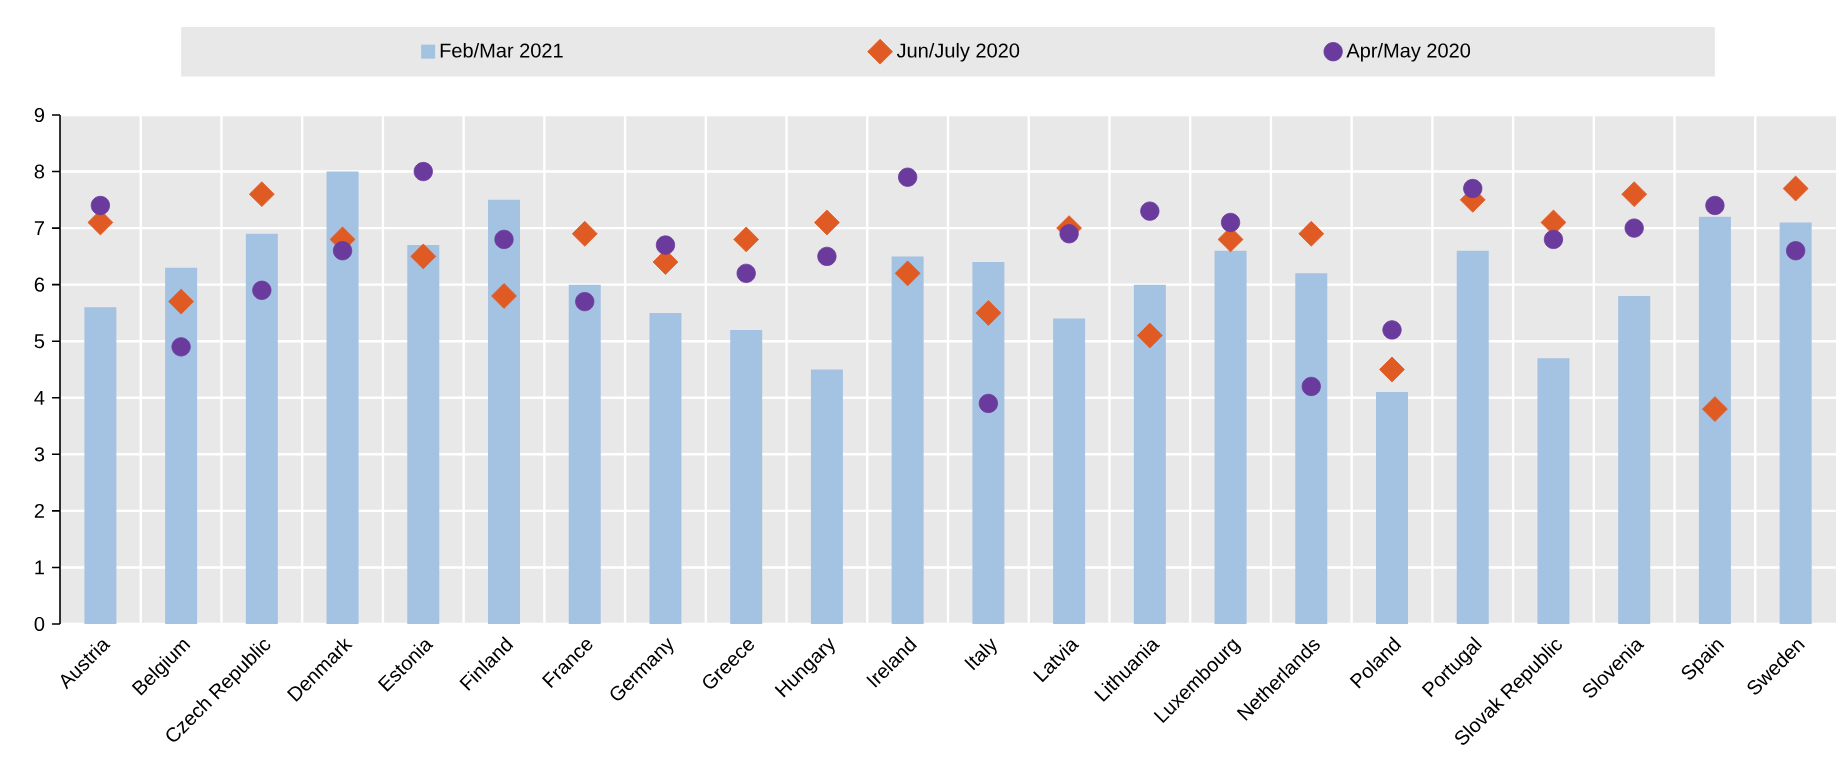  I want to click on y-tick-label: 7, so click(39, 228).